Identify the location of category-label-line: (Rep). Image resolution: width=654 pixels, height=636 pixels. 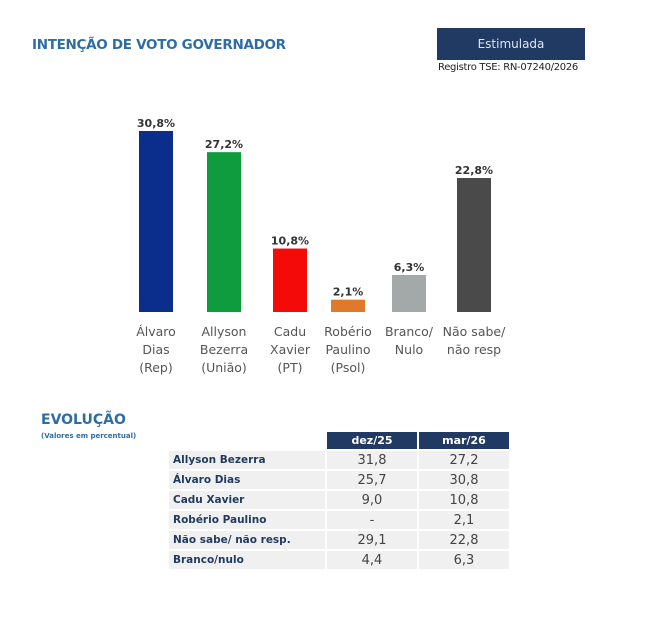
(156, 367).